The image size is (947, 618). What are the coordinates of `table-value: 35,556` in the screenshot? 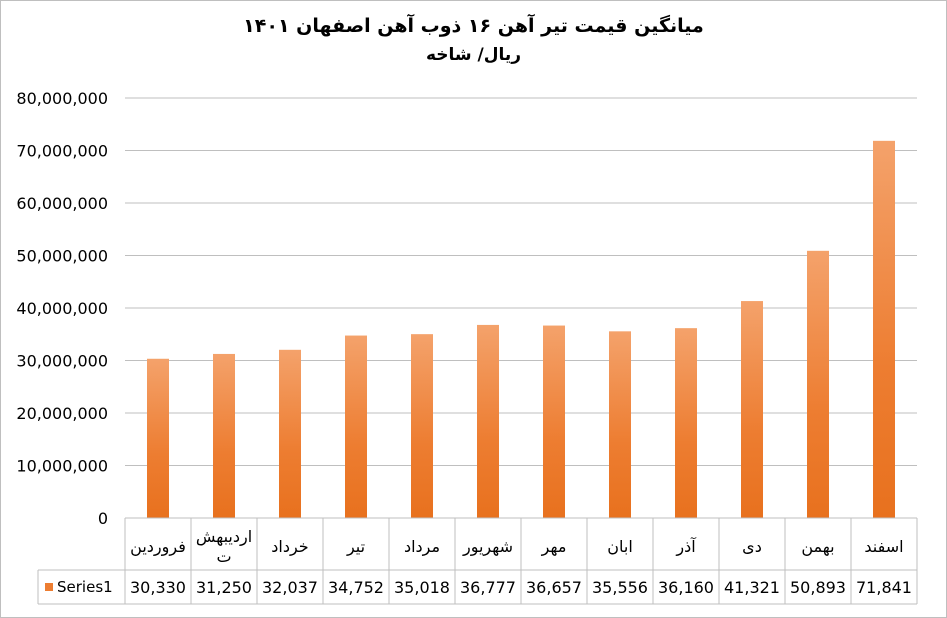 It's located at (620, 587).